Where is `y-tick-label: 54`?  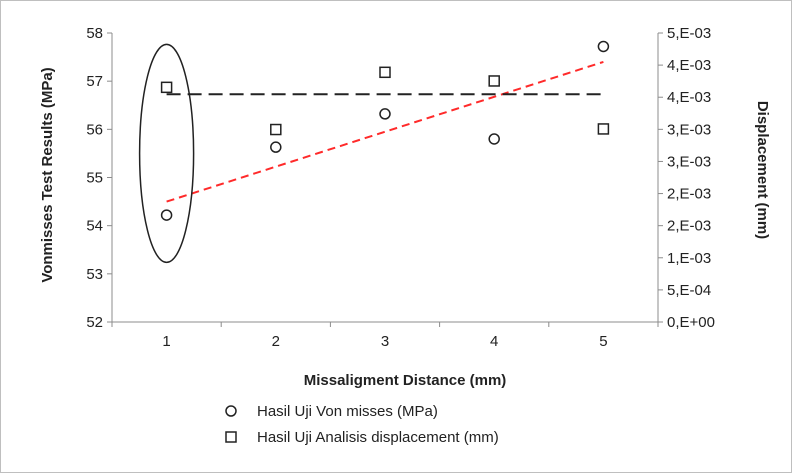 y-tick-label: 54 is located at coordinates (94, 226).